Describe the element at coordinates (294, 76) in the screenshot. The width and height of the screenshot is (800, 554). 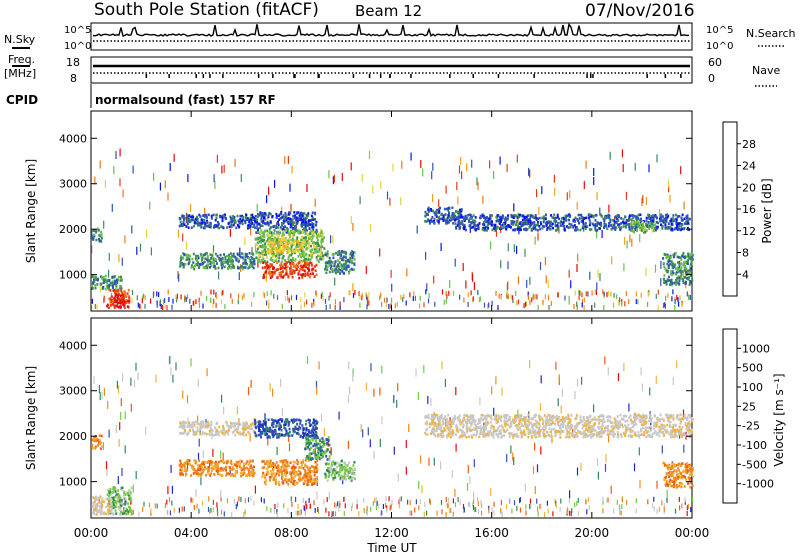
I see `nave-dip` at that location.